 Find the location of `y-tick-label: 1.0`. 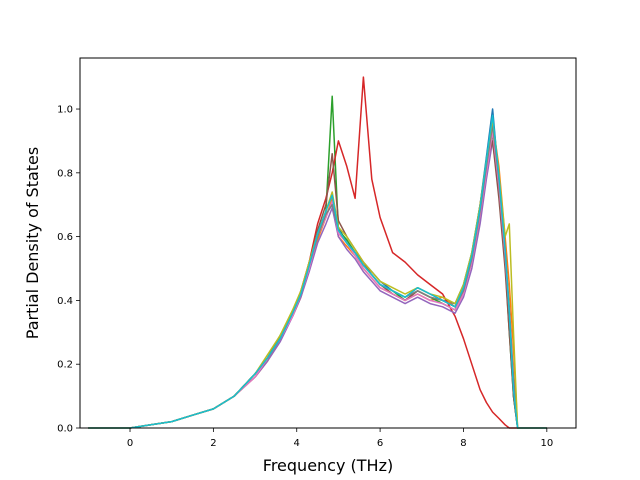

y-tick-label: 1.0 is located at coordinates (65, 110).